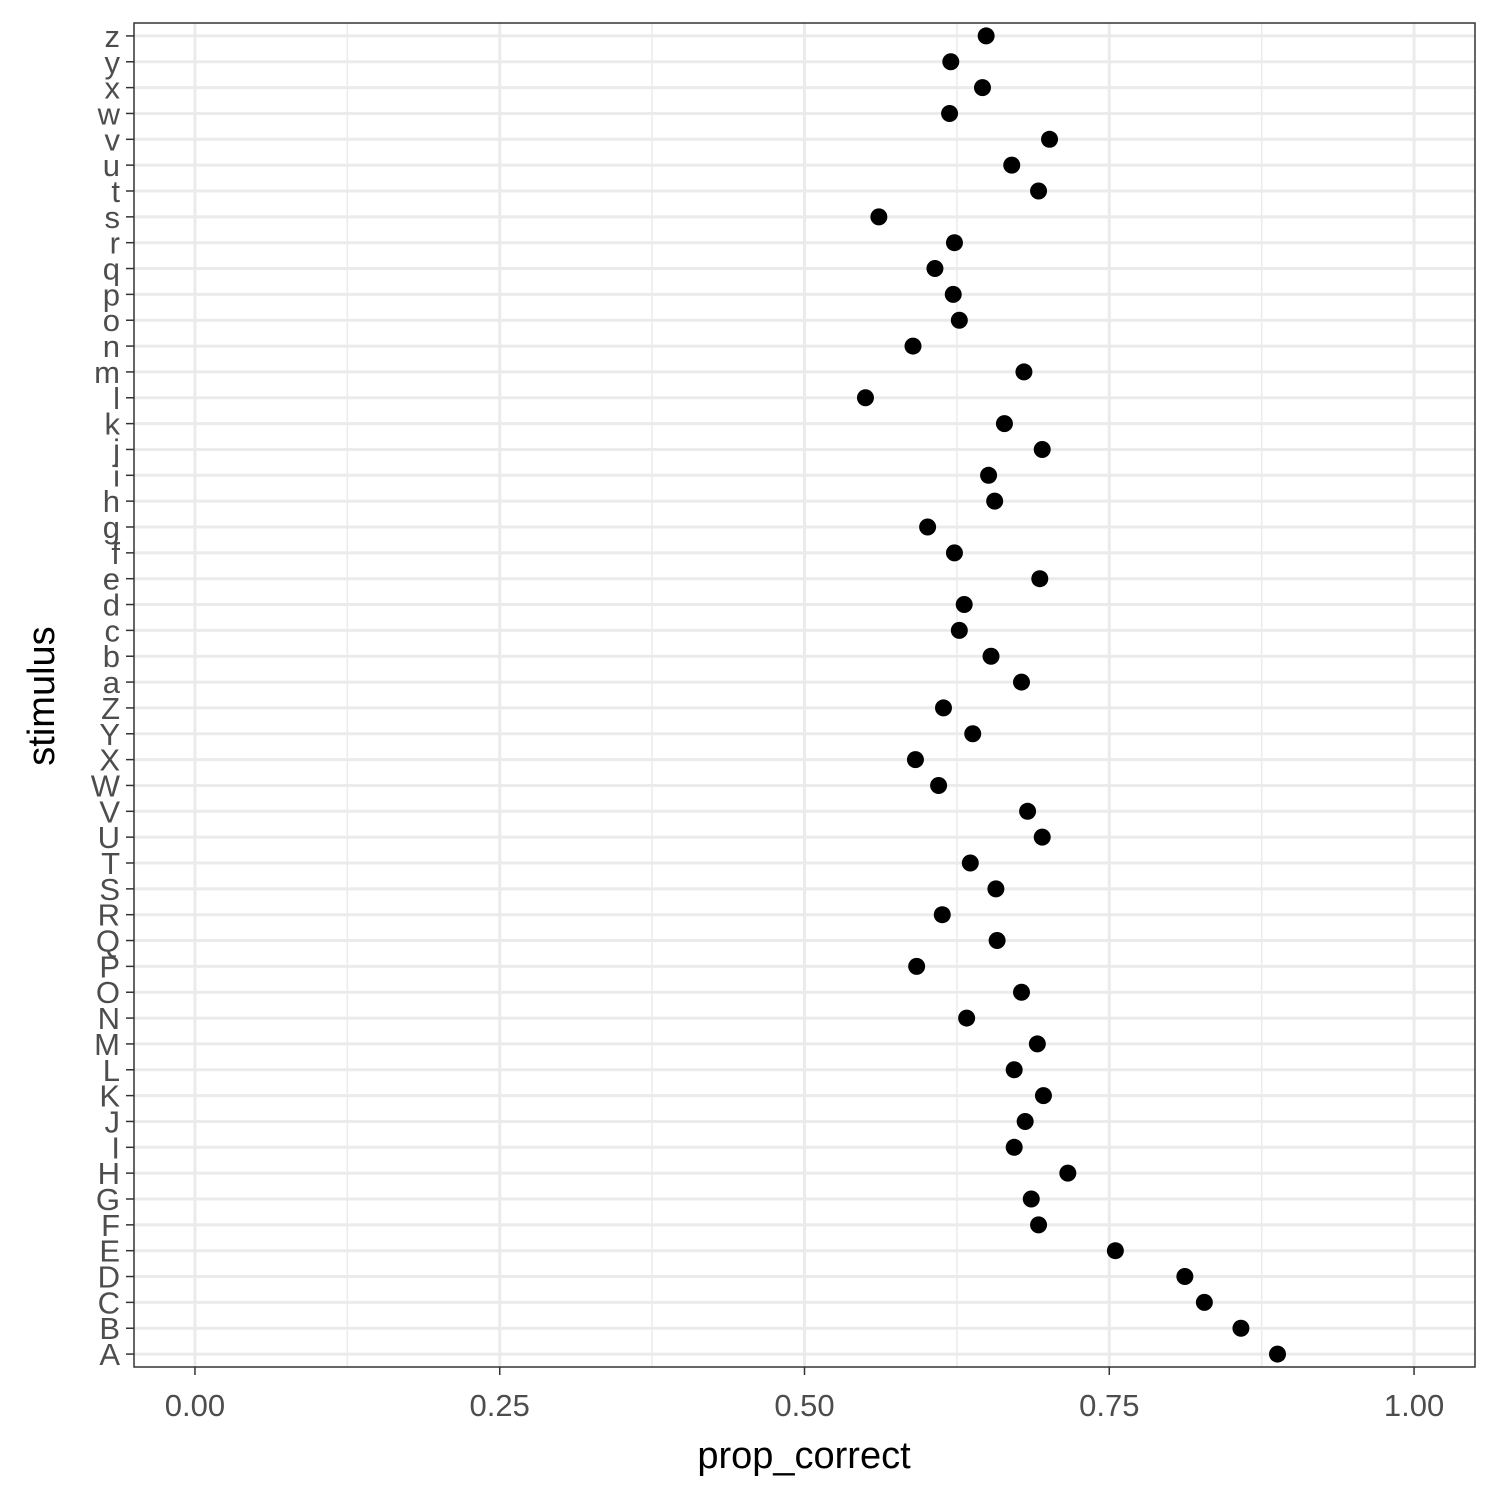  What do you see at coordinates (109, 1018) in the screenshot?
I see `y-tick-label: N` at bounding box center [109, 1018].